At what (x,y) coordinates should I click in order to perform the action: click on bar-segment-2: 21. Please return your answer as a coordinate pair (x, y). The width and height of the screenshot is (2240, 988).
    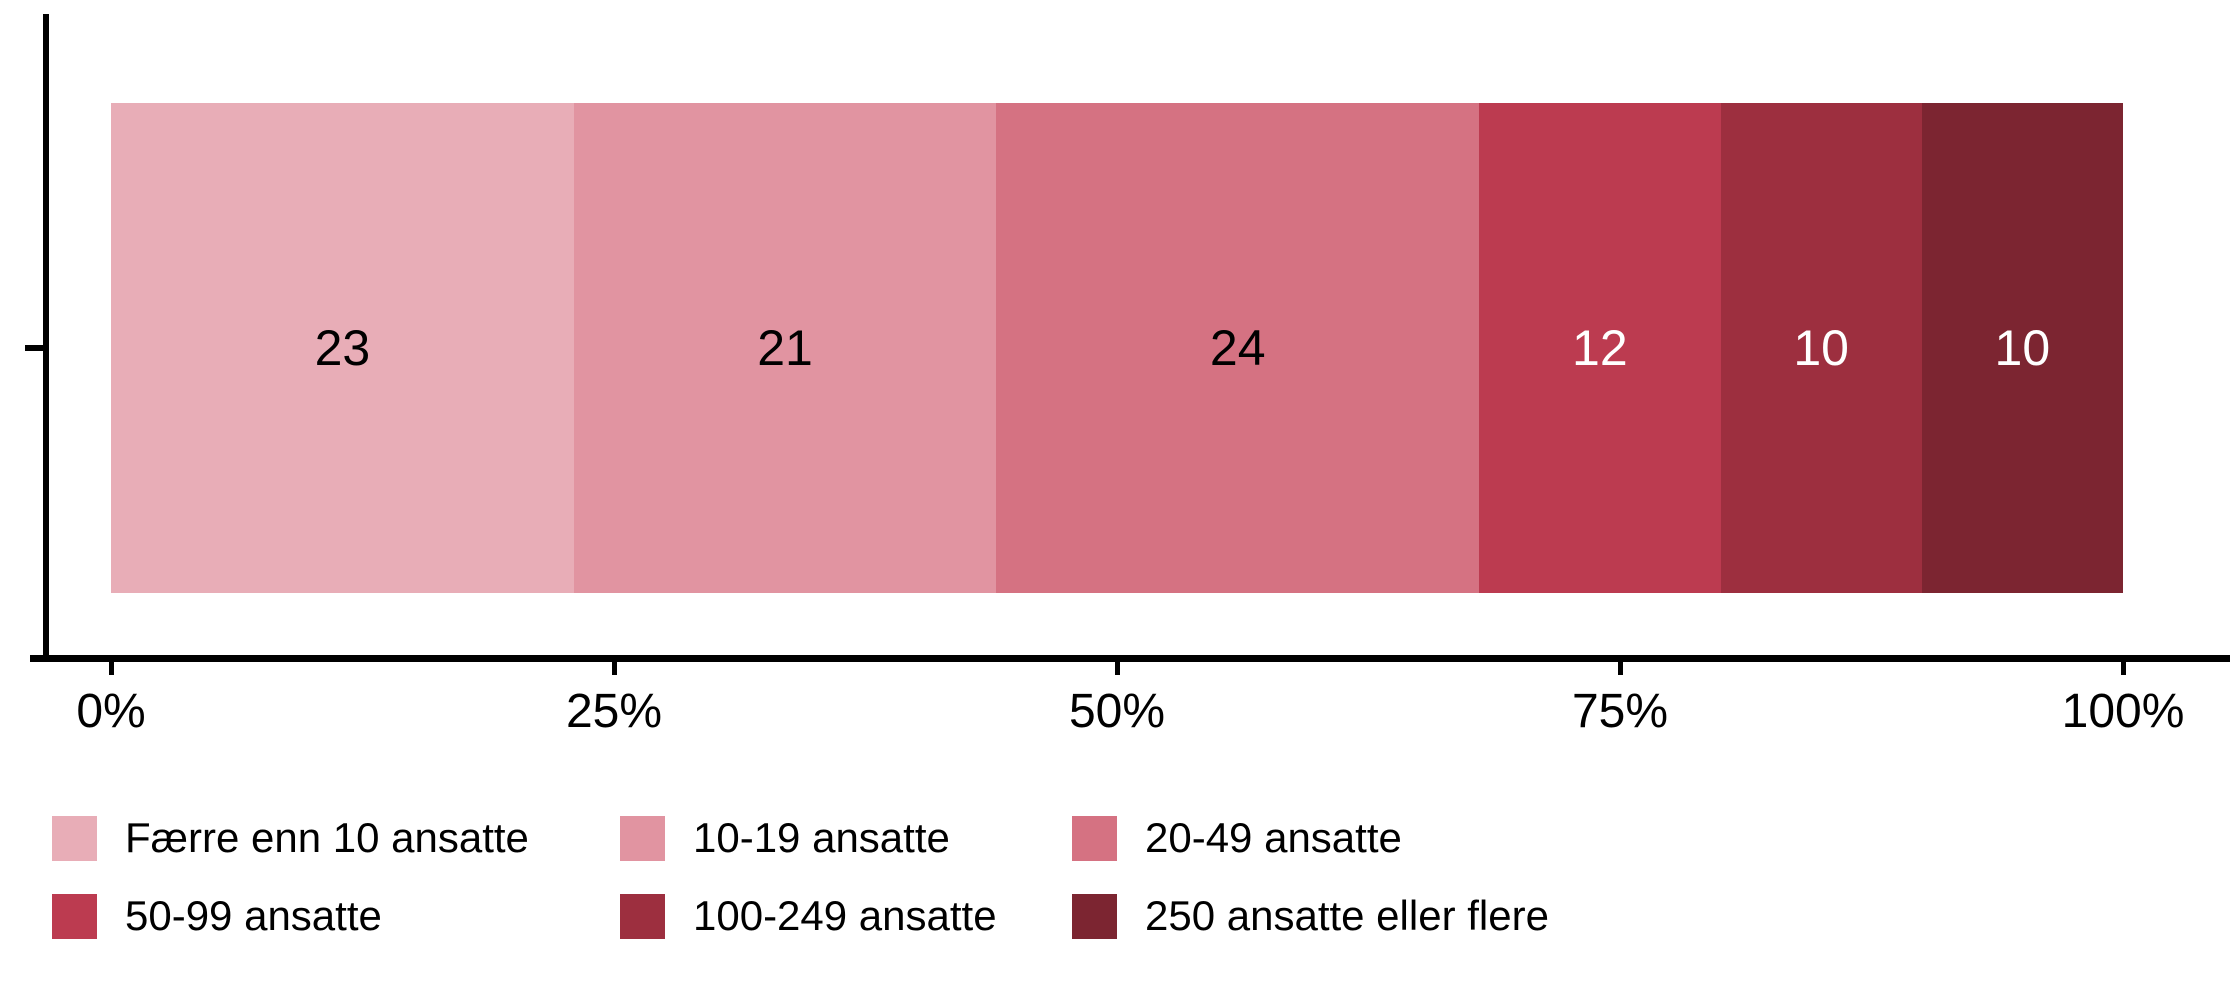
    Looking at the image, I should click on (785, 348).